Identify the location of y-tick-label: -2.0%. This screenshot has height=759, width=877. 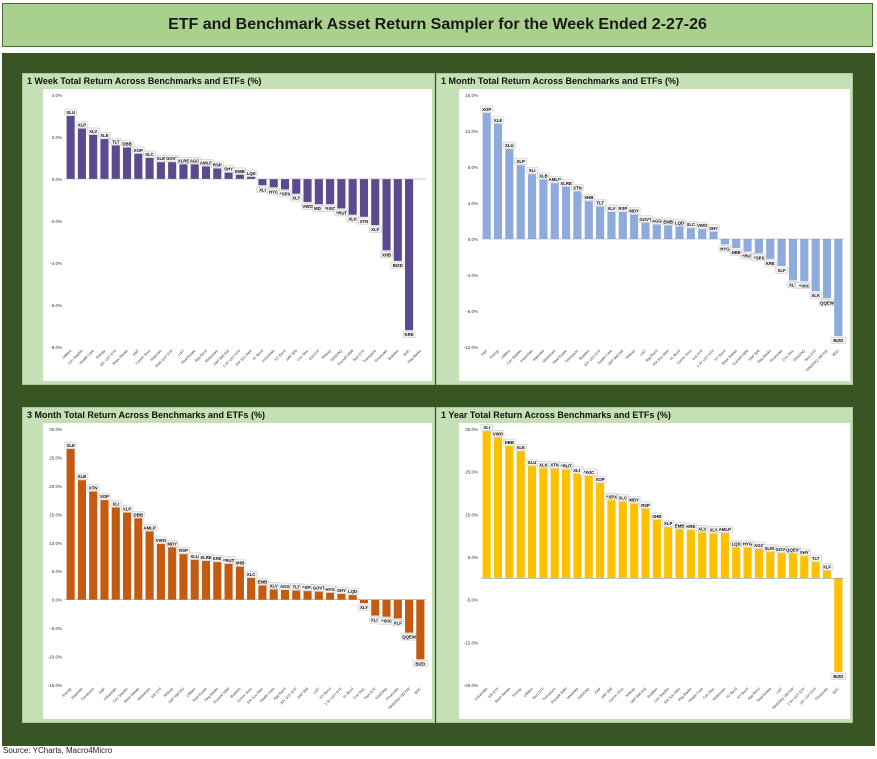
(56, 221).